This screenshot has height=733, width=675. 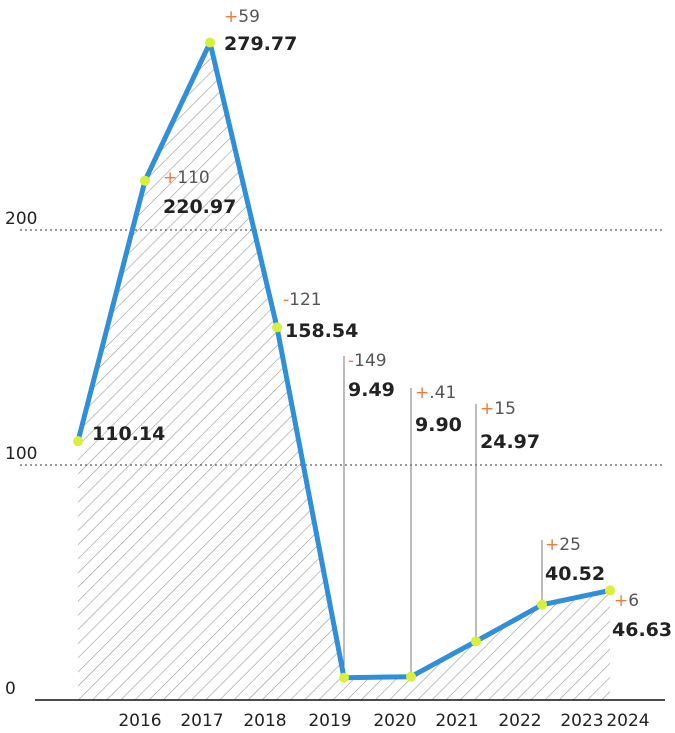 I want to click on x-tick-label: 2021, so click(x=456, y=721).